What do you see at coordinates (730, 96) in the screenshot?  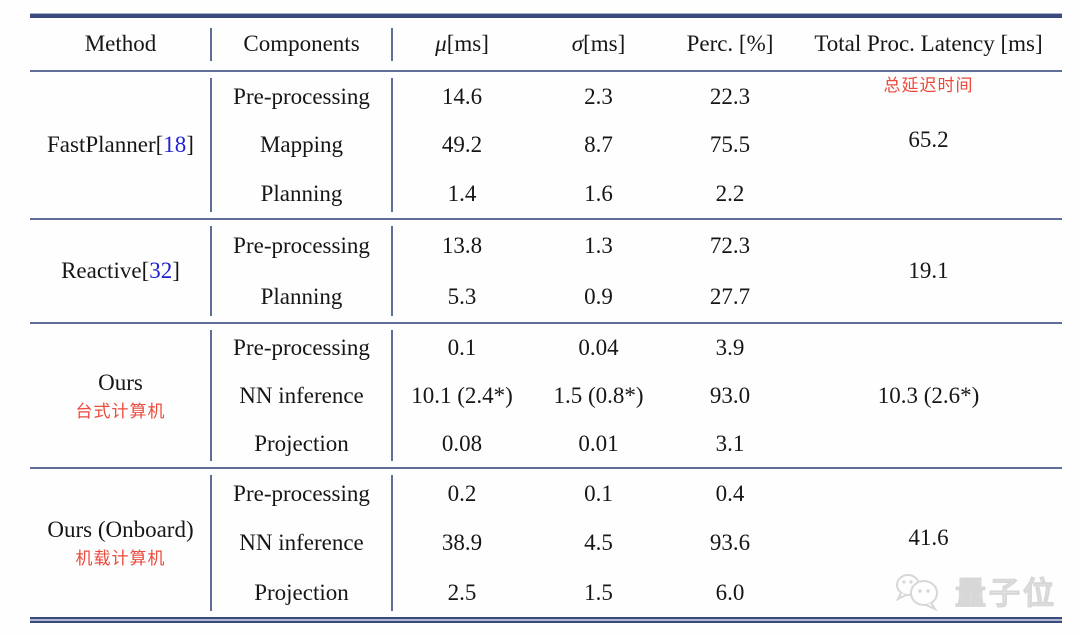 I see `perc-cell: 22.3` at bounding box center [730, 96].